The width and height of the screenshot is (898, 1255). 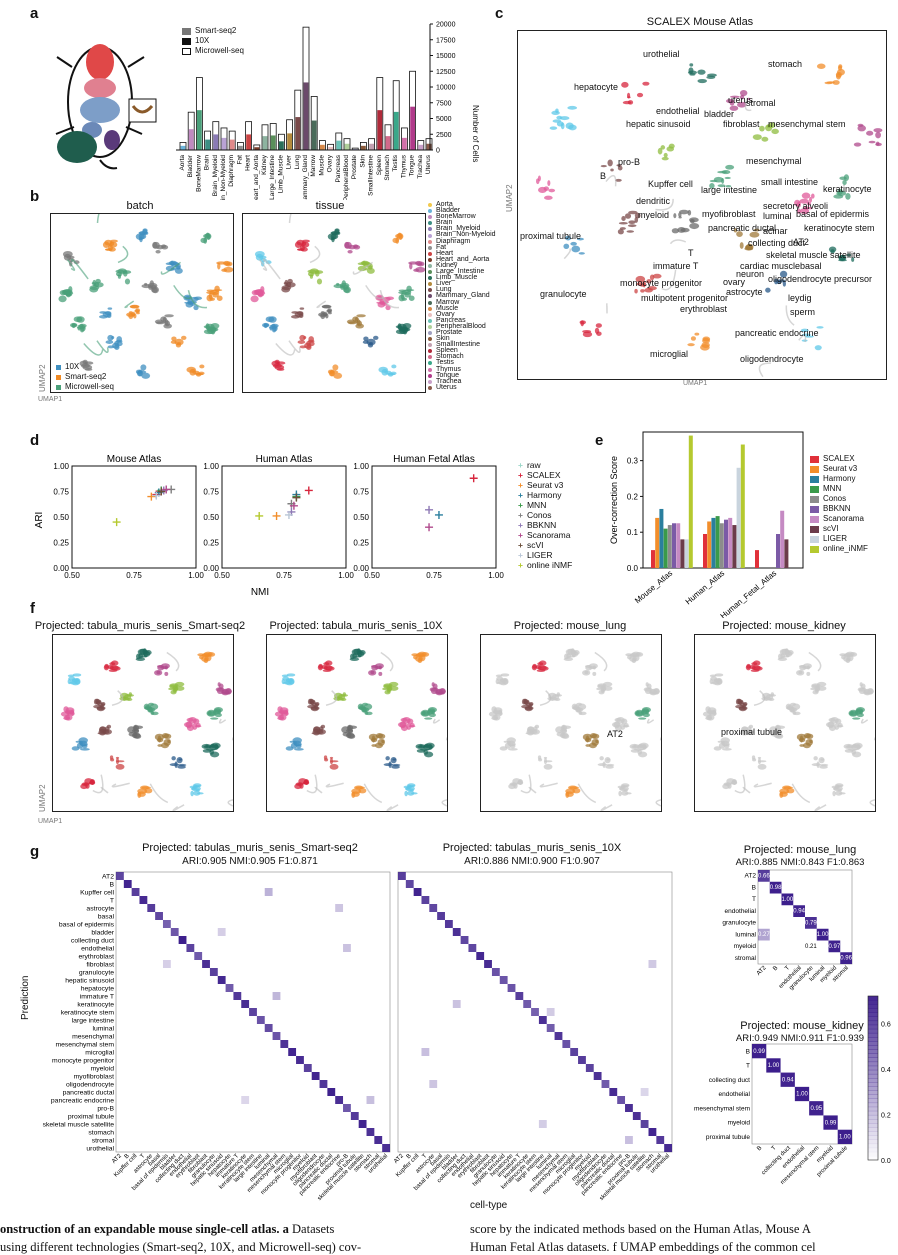 What do you see at coordinates (85, 377) in the screenshot?
I see `batch-legend: 10X Smart-seq2 Microwell-seq` at bounding box center [85, 377].